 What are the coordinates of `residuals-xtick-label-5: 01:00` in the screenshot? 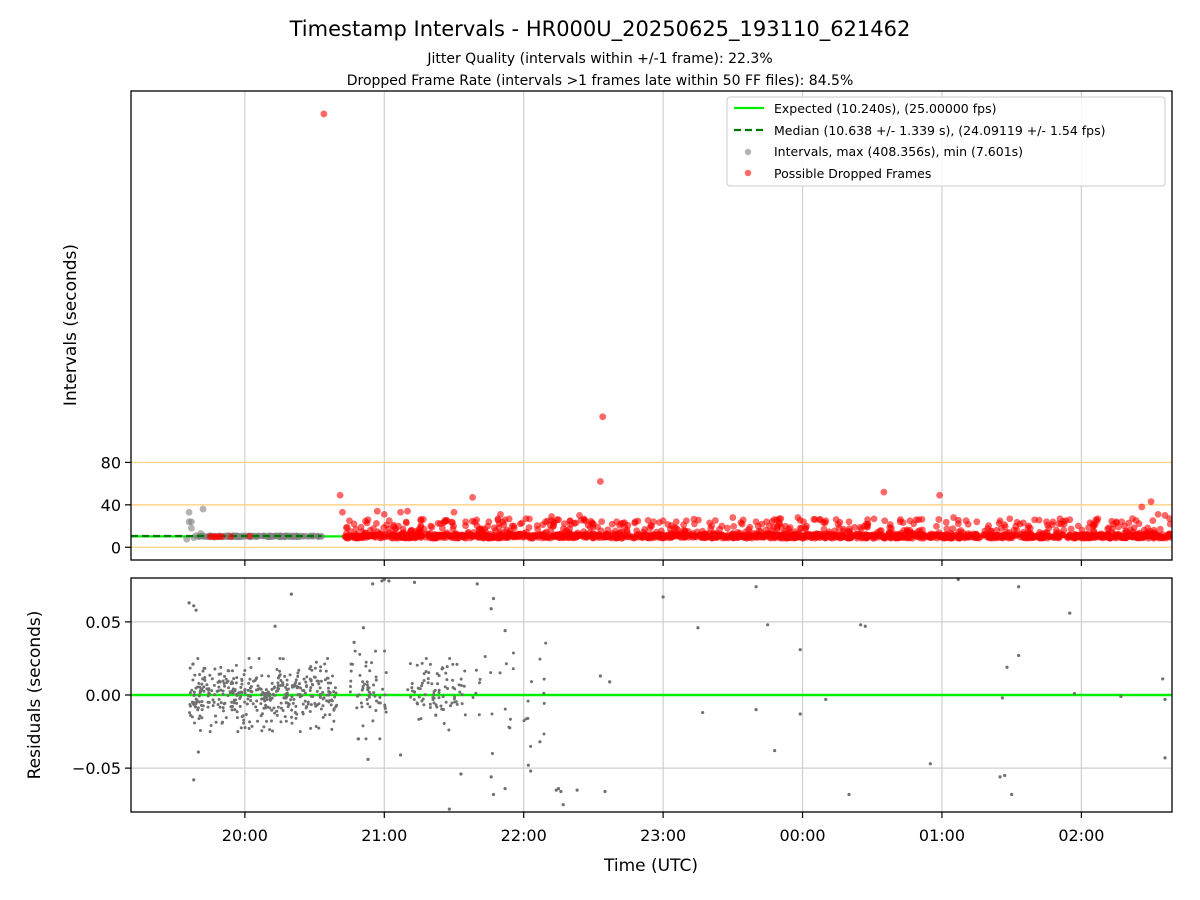 It's located at (942, 835).